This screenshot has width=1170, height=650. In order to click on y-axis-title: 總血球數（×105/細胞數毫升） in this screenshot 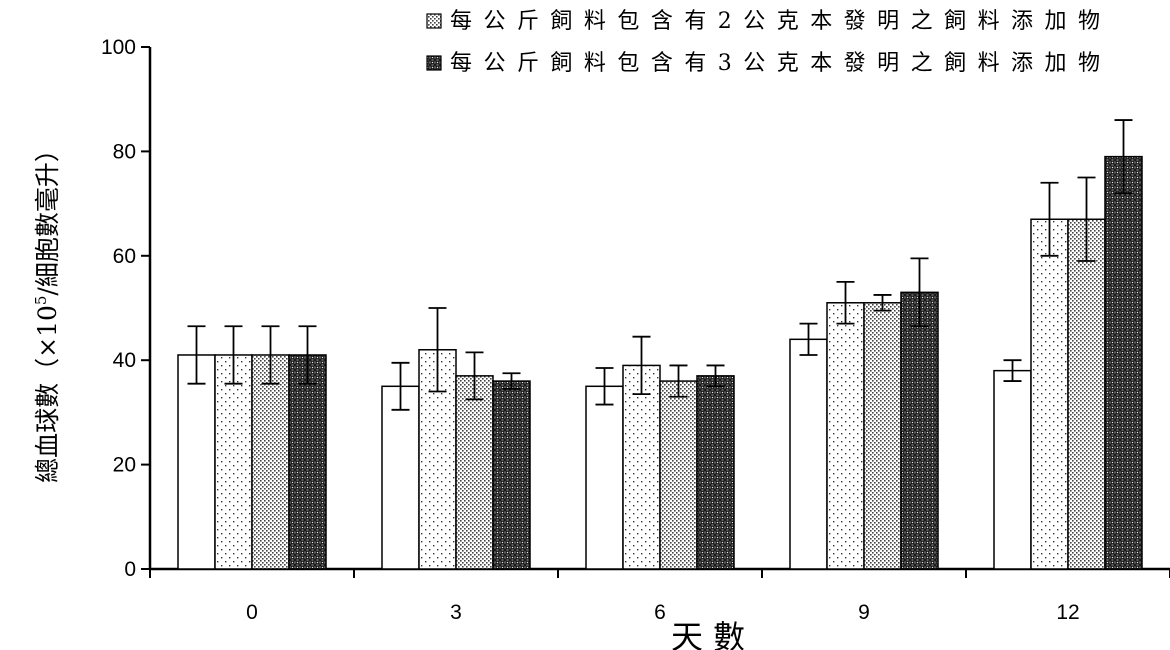, I will do `click(47, 310)`.